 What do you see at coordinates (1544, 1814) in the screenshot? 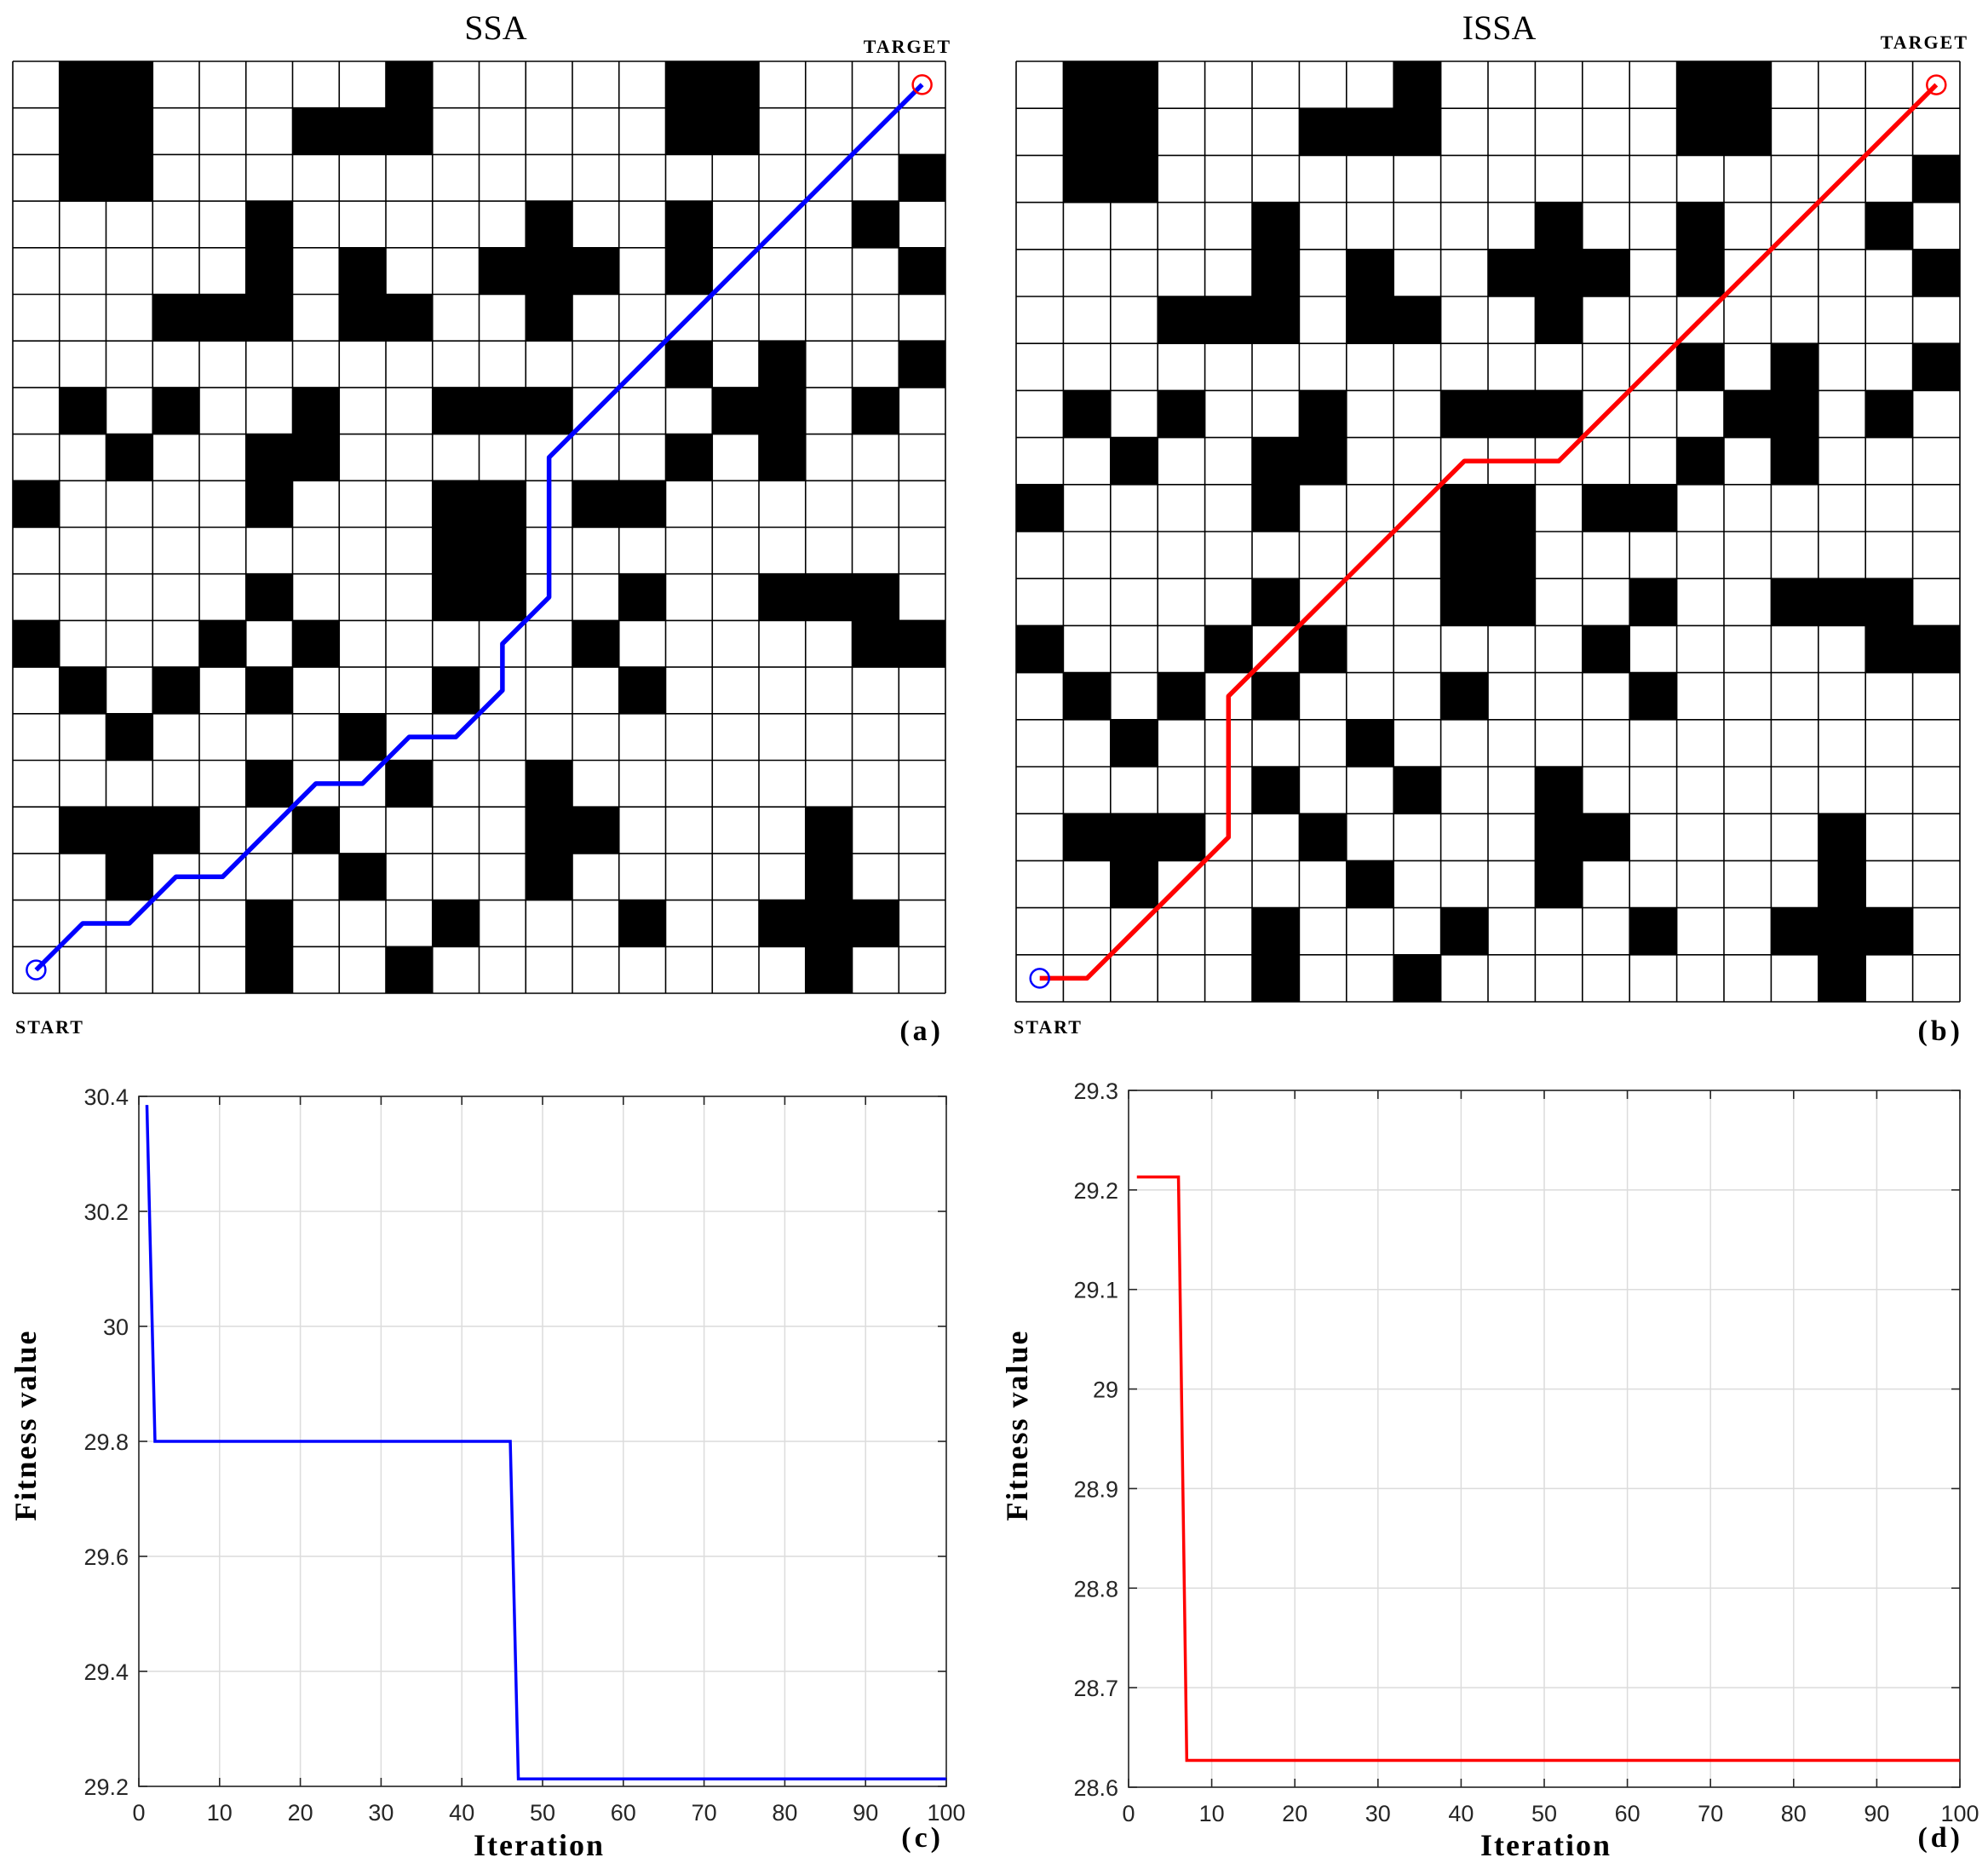
I see `x-tick-label: 50` at bounding box center [1544, 1814].